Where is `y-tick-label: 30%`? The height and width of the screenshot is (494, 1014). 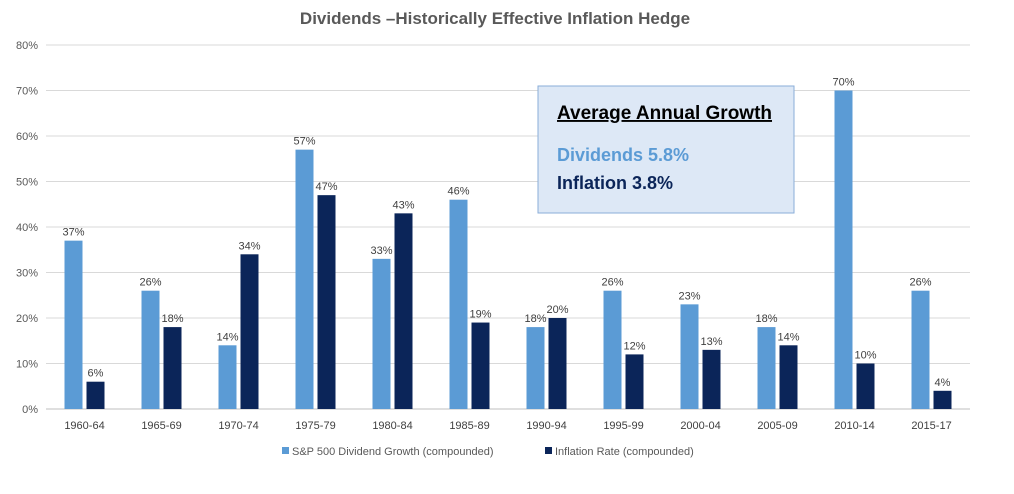
y-tick-label: 30% is located at coordinates (27, 274).